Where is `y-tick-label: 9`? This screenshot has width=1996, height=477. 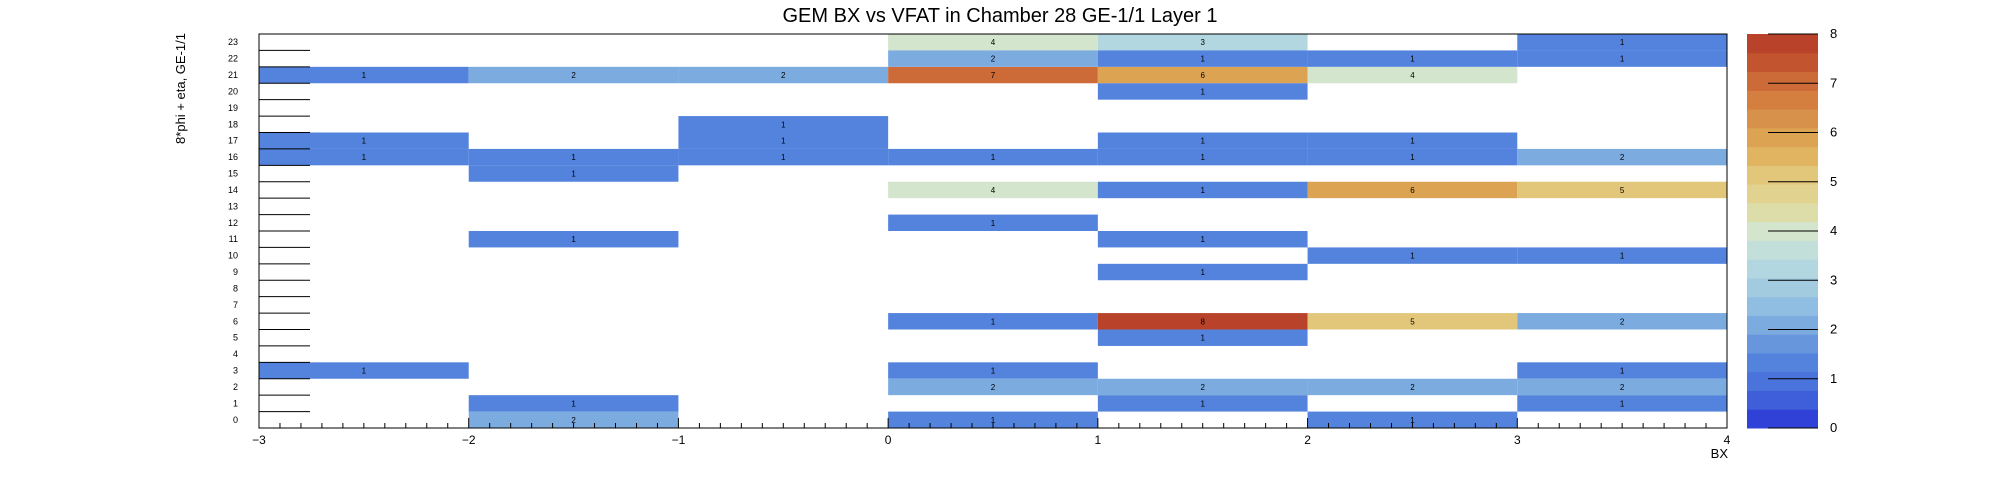
y-tick-label: 9 is located at coordinates (235, 272).